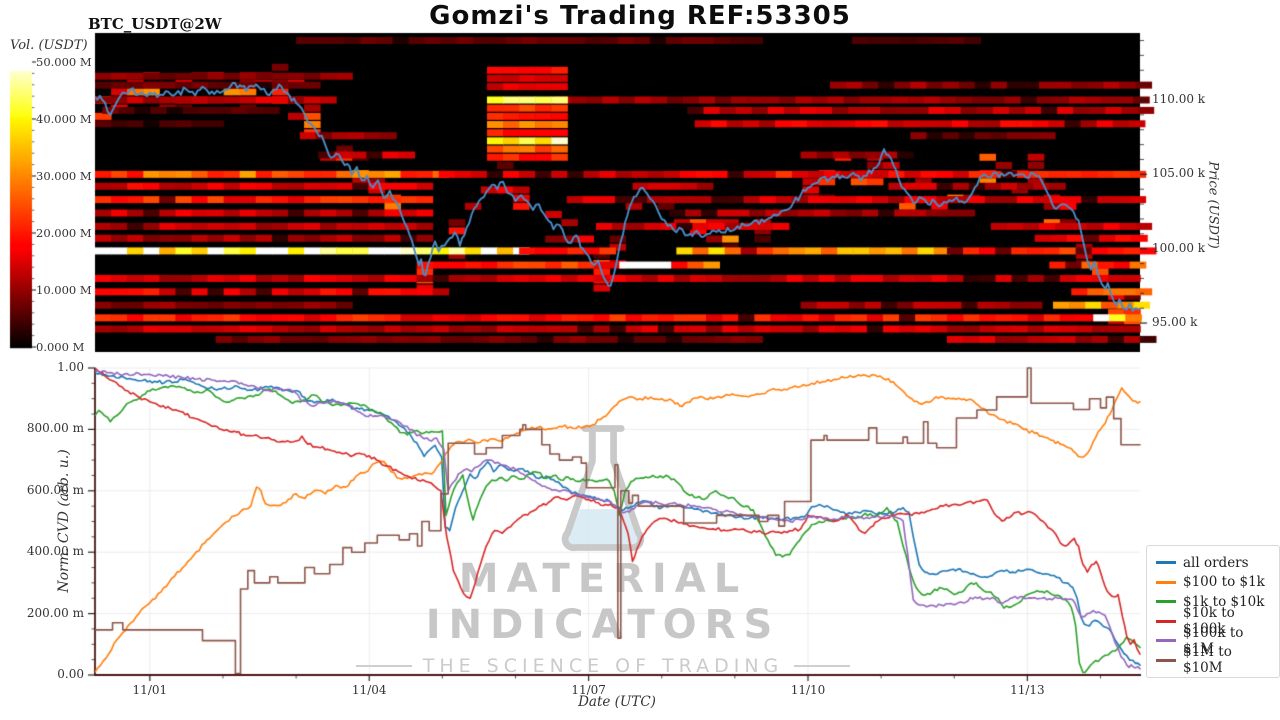  Describe the element at coordinates (1216, 562) in the screenshot. I see `legend-item-label: all orders` at that location.